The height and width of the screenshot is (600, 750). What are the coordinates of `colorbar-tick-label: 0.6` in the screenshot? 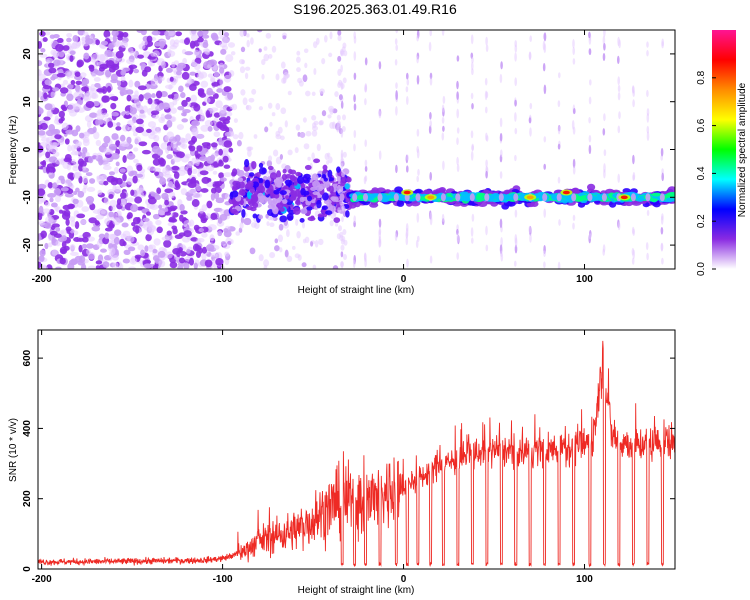 It's located at (701, 125).